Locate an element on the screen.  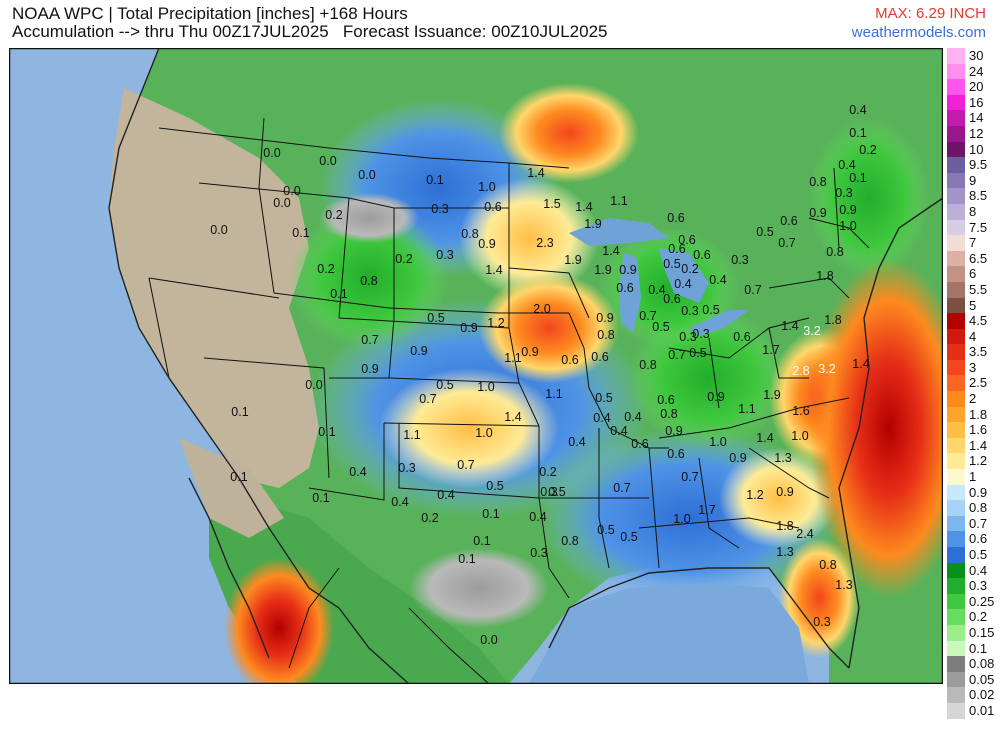
precip-value-label: 0.0 is located at coordinates (327, 161).